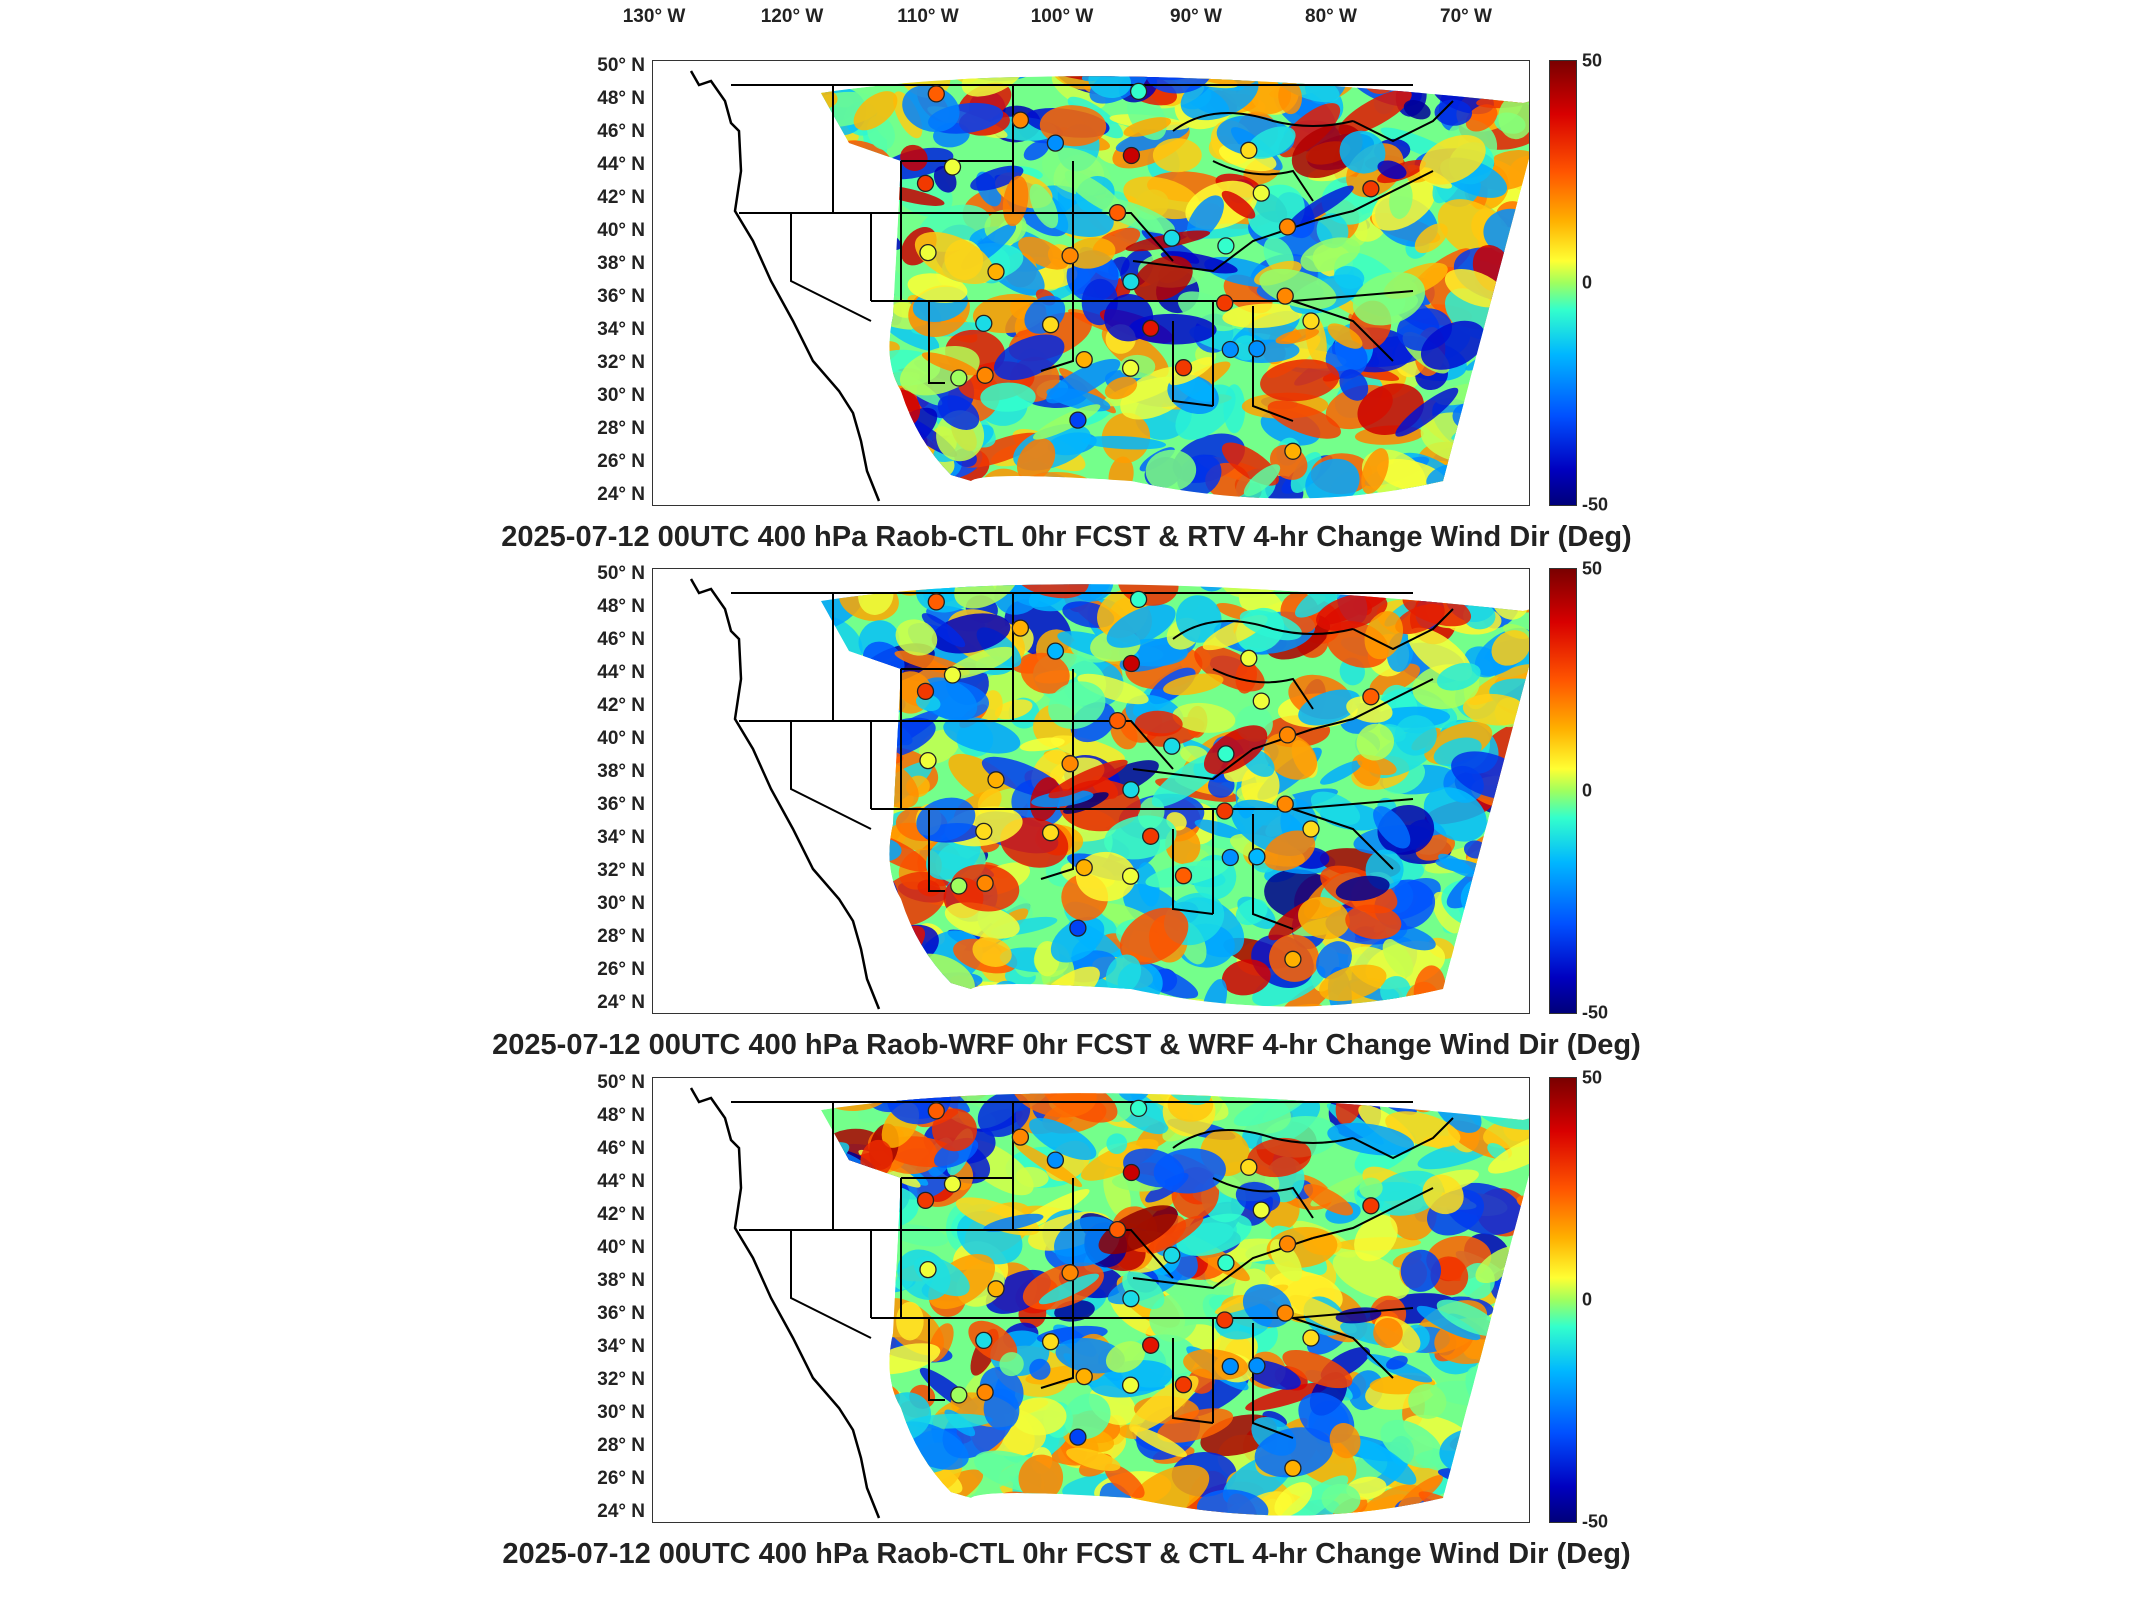  What do you see at coordinates (621, 296) in the screenshot?
I see `lat-tick-label: 36° N` at bounding box center [621, 296].